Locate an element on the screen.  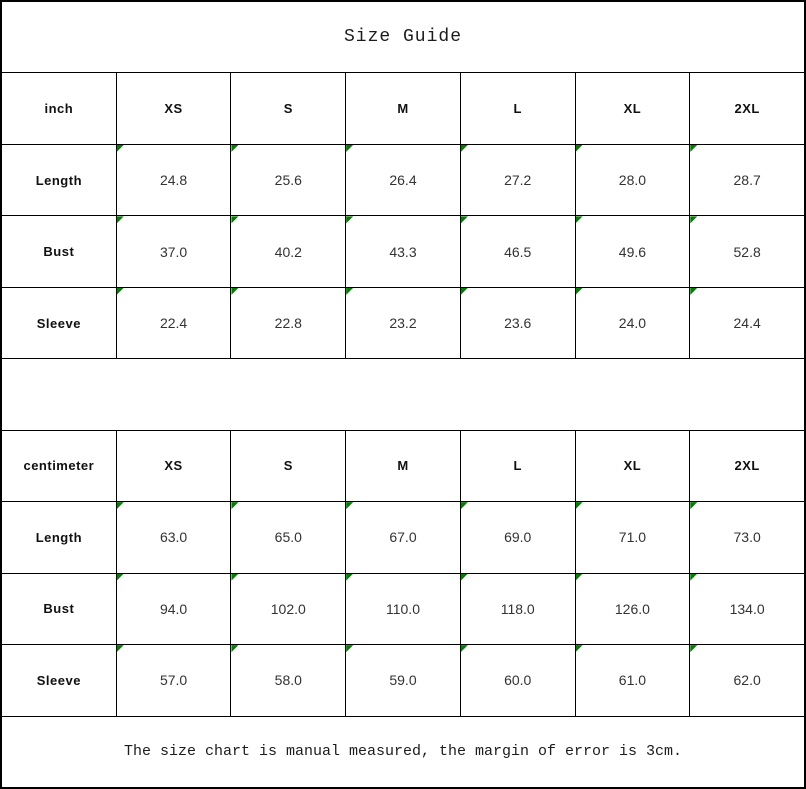
data-cell: 24.4 is located at coordinates (747, 323).